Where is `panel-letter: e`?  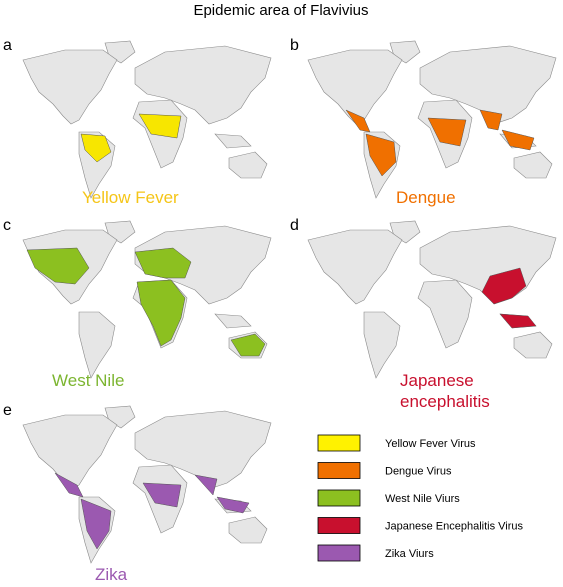
panel-letter: e is located at coordinates (7, 410).